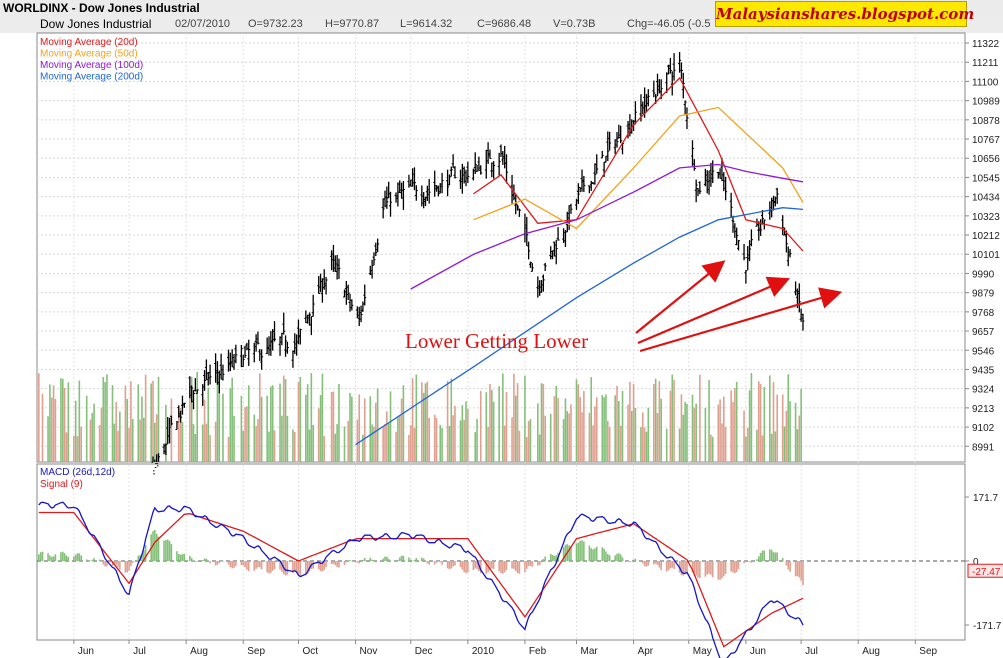 Image resolution: width=1003 pixels, height=658 pixels. I want to click on x-tick-label: Aug, so click(199, 651).